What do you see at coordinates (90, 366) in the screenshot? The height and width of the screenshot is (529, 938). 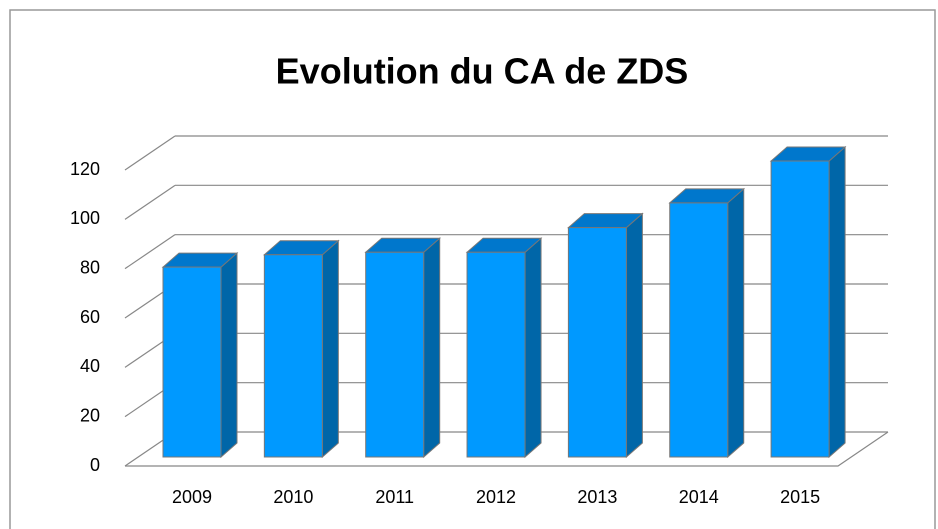 I see `y-tick-label: 40` at bounding box center [90, 366].